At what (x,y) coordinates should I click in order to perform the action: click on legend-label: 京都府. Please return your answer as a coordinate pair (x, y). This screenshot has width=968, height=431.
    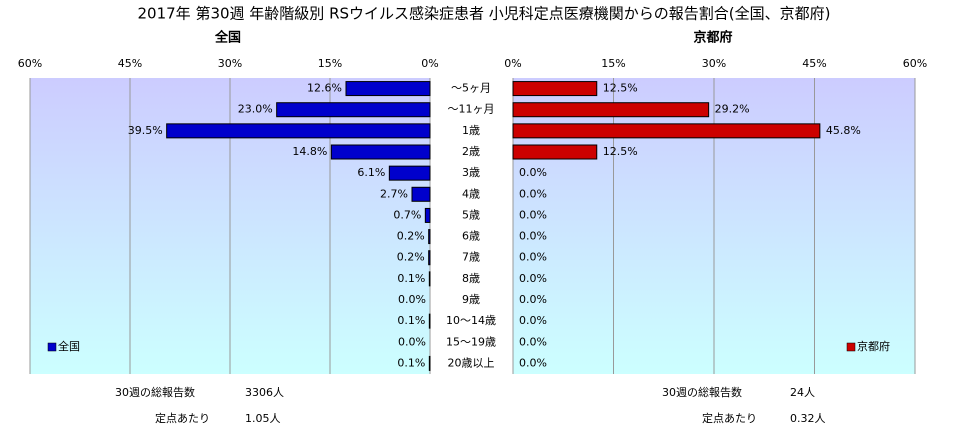
    Looking at the image, I should click on (873, 346).